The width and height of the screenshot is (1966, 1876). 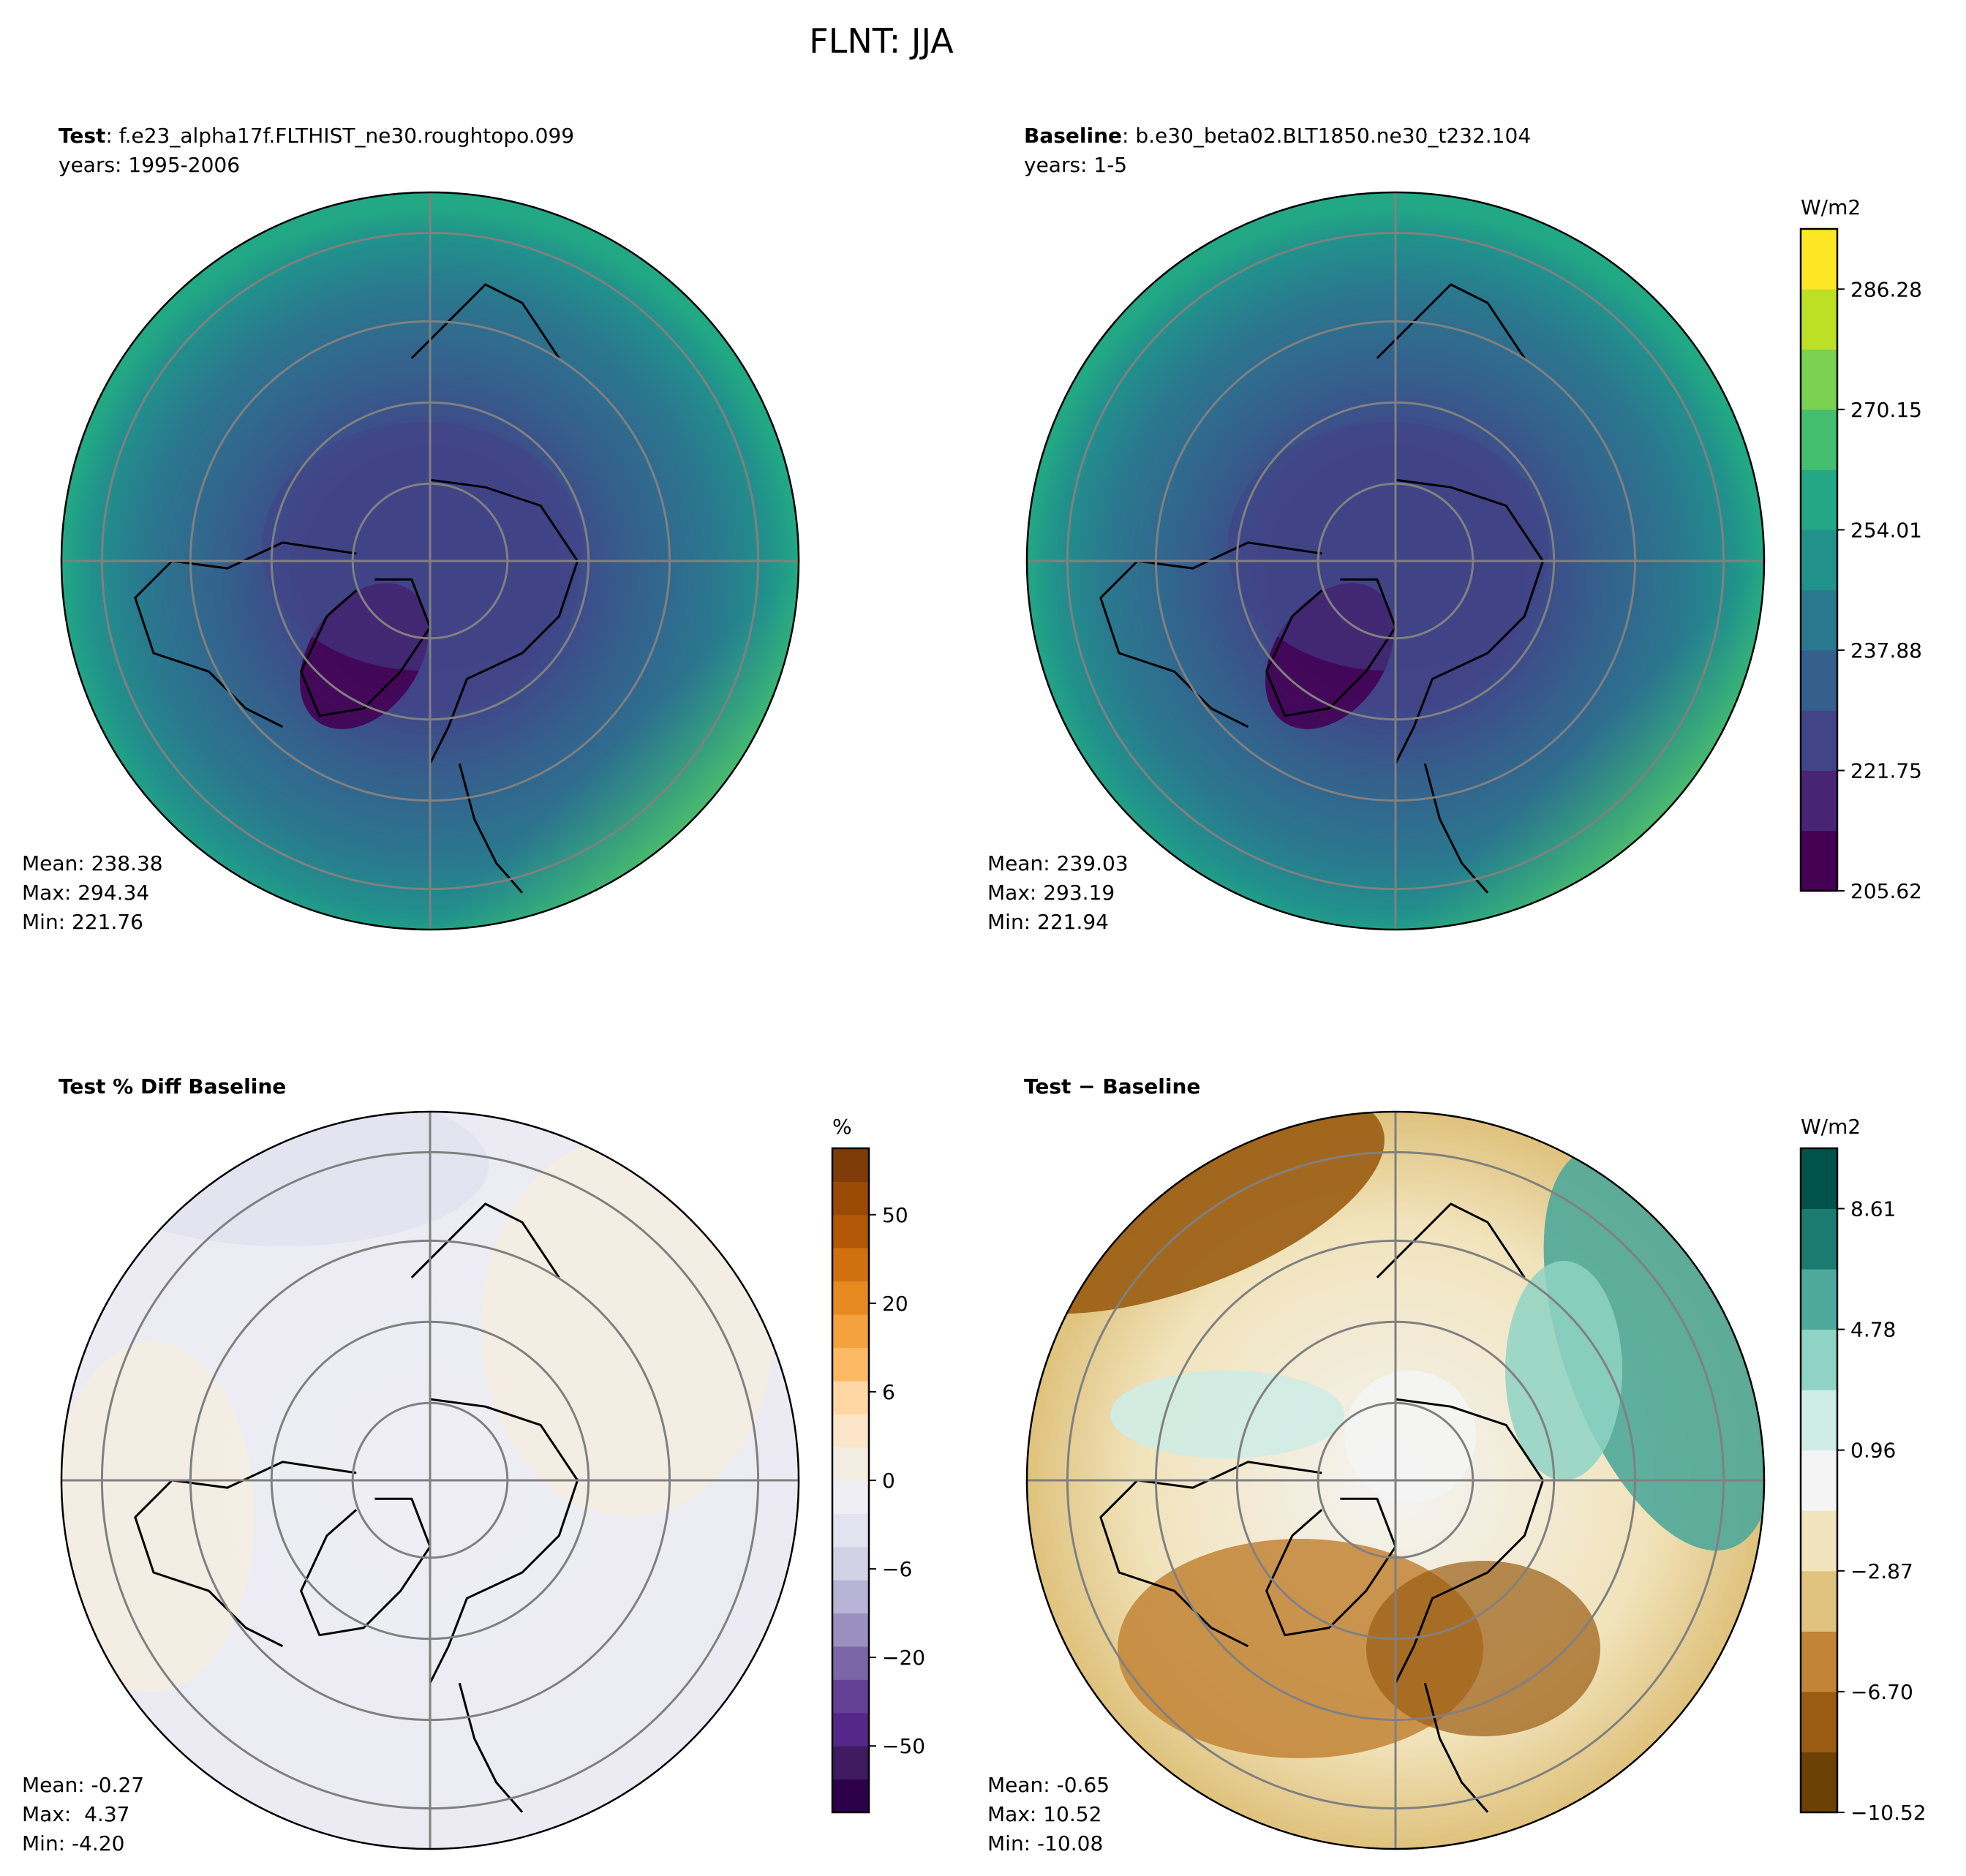 I want to click on stat-mean: Mean: 238.38, so click(x=92, y=863).